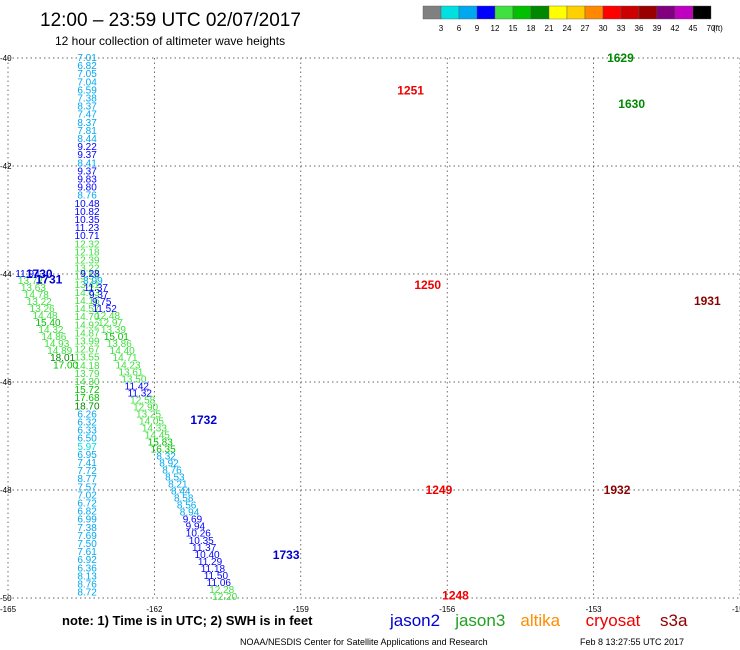 The height and width of the screenshot is (650, 740). I want to click on swh-value: 14.30, so click(87, 382).